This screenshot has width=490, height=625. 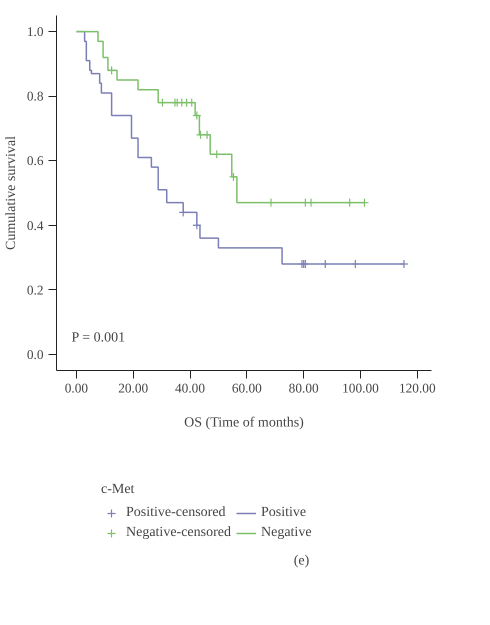 What do you see at coordinates (190, 388) in the screenshot?
I see `x-tick-label: 40.00` at bounding box center [190, 388].